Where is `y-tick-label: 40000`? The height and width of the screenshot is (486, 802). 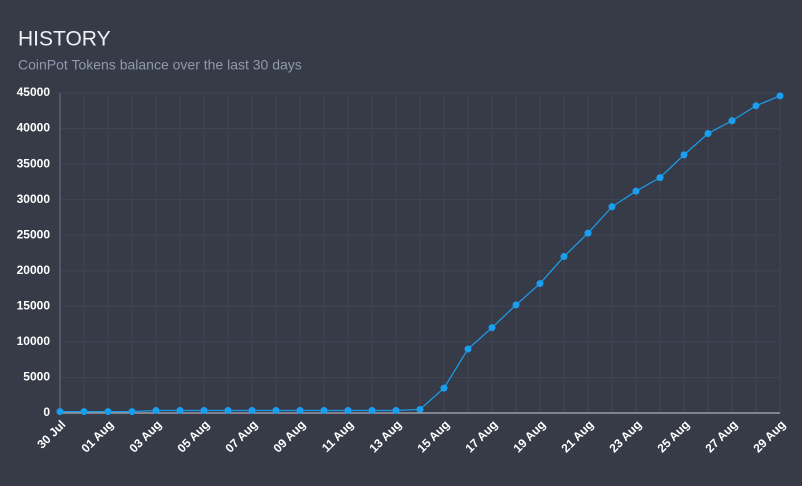
y-tick-label: 40000 is located at coordinates (34, 128).